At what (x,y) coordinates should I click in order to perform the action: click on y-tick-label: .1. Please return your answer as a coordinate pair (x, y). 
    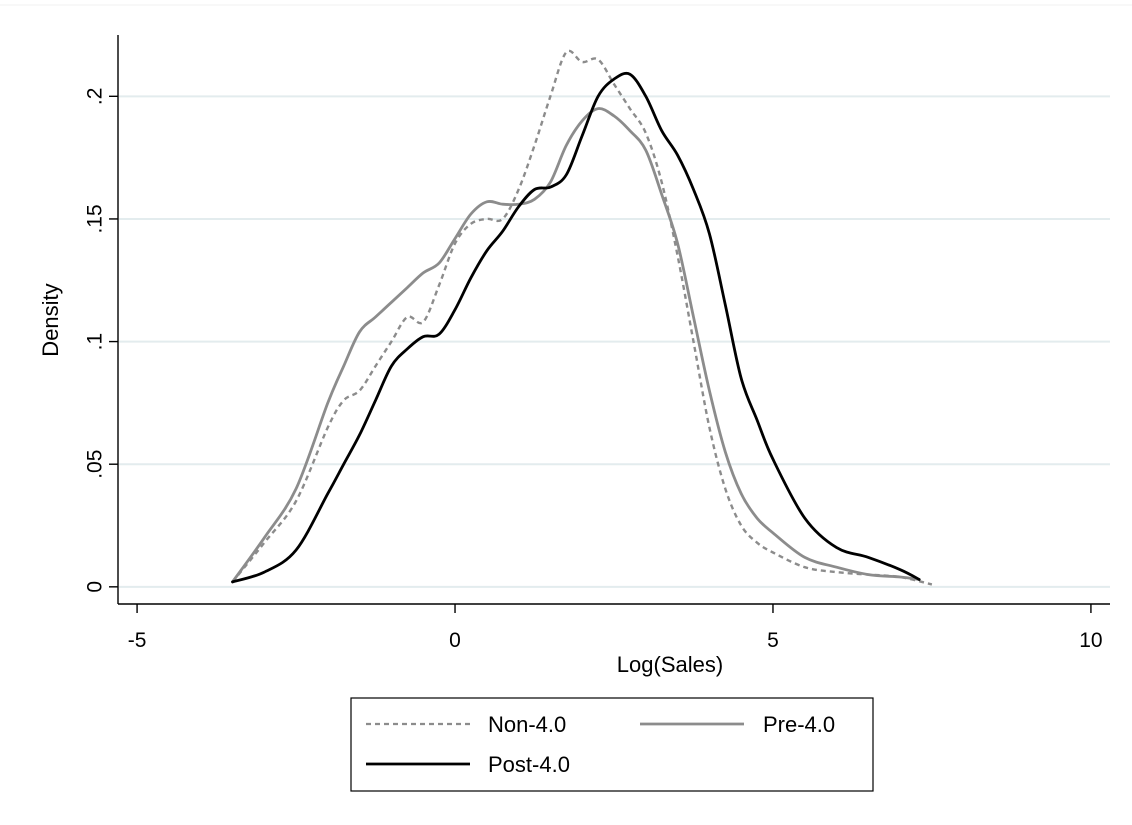
    Looking at the image, I should click on (95, 342).